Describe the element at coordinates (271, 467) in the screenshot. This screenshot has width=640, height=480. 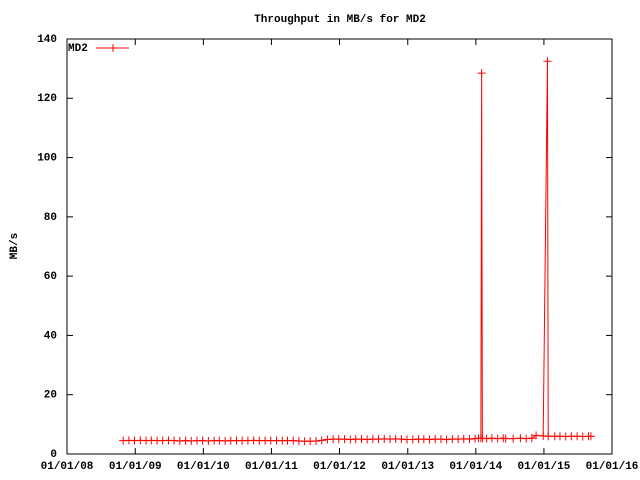
I see `x-tick-label: 01/01/11` at that location.